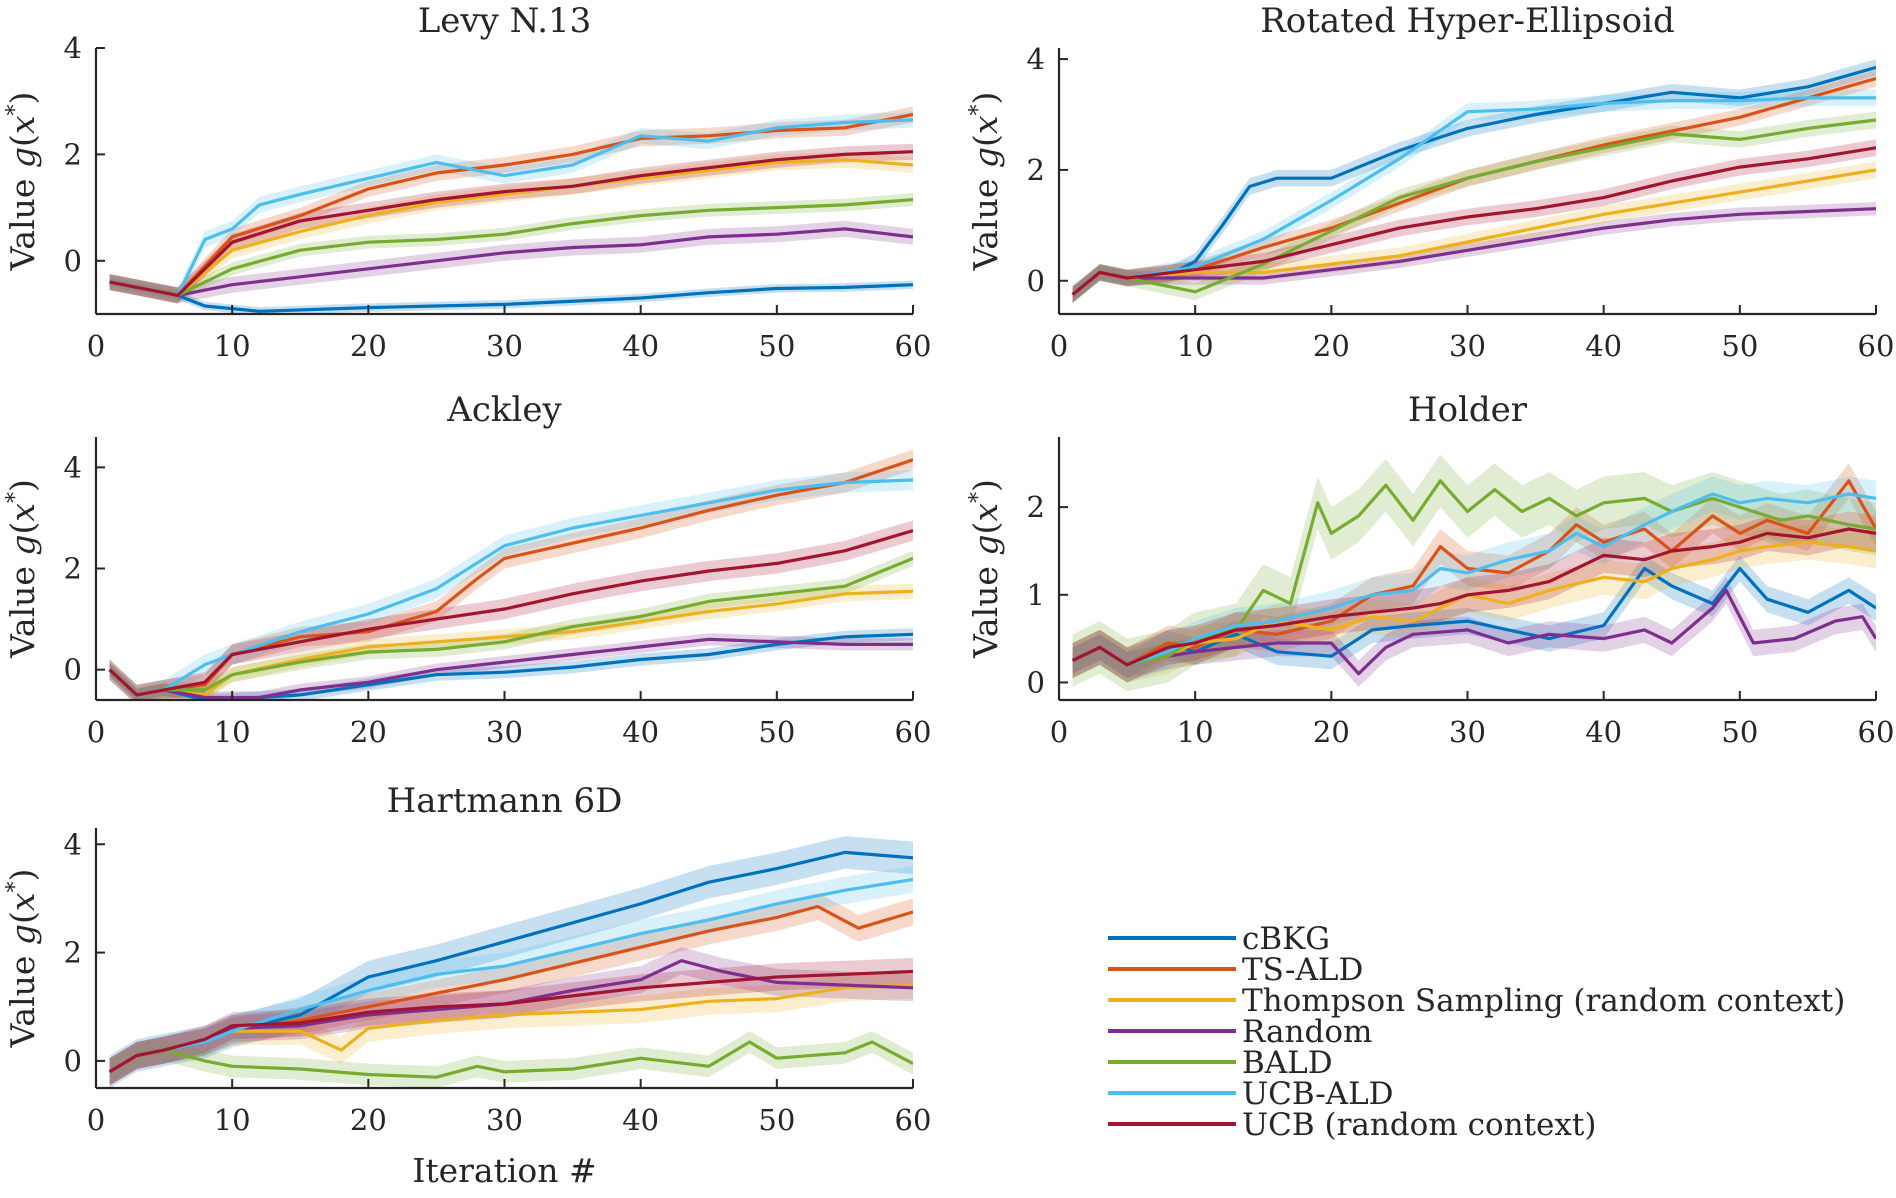 The image size is (1896, 1198). I want to click on legend-label: UCB (random context), so click(1419, 1125).